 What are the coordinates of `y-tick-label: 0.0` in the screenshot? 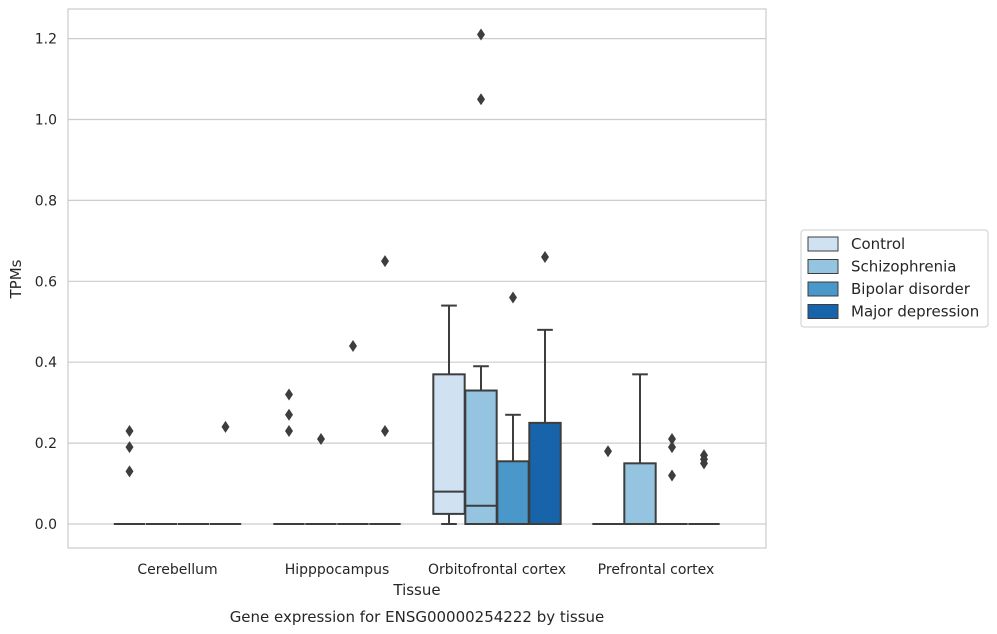 It's located at (46, 525).